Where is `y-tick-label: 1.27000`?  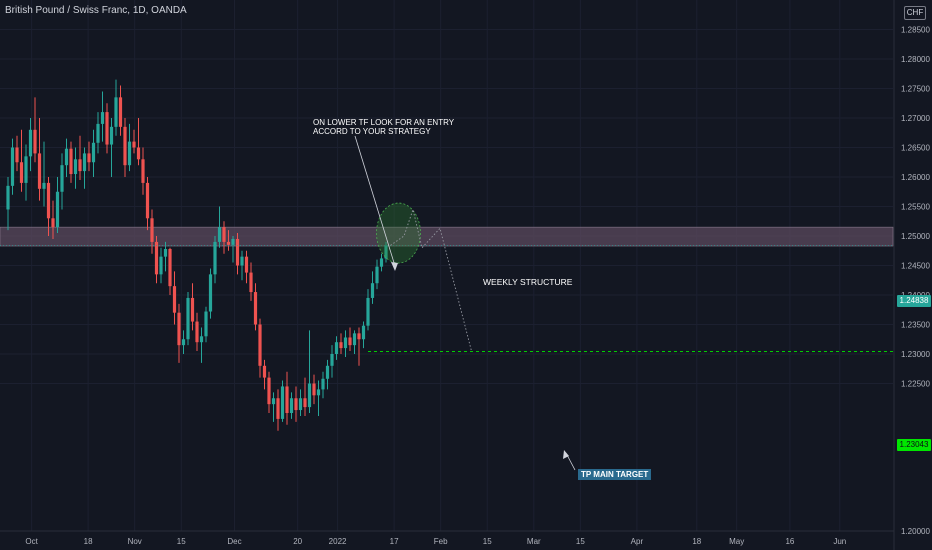 y-tick-label: 1.27000 is located at coordinates (915, 118).